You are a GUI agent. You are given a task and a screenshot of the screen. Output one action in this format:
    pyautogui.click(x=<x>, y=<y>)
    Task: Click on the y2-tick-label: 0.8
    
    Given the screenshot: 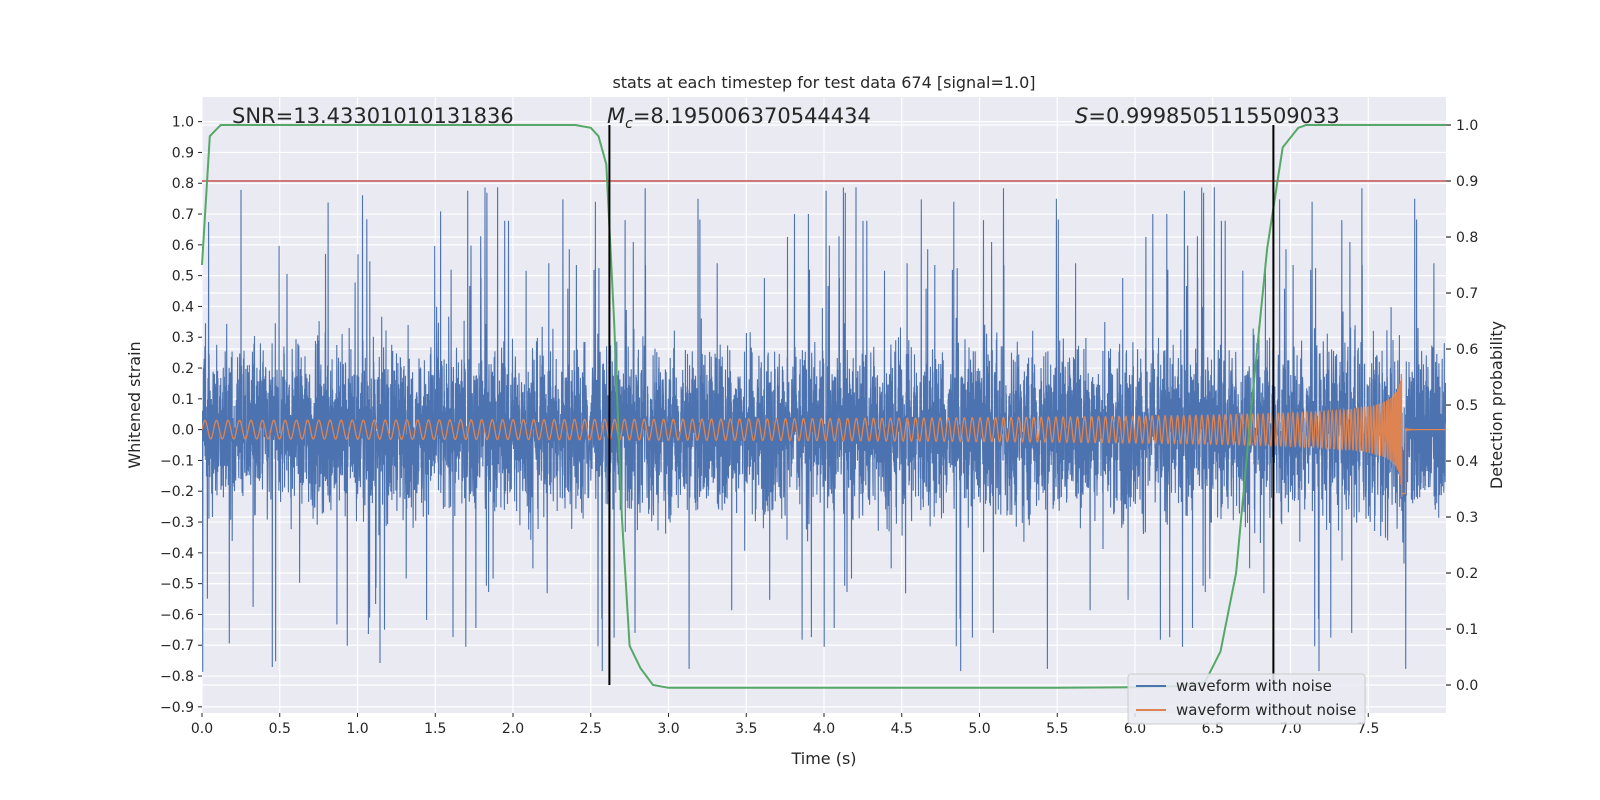 What is the action you would take?
    pyautogui.click(x=1467, y=238)
    